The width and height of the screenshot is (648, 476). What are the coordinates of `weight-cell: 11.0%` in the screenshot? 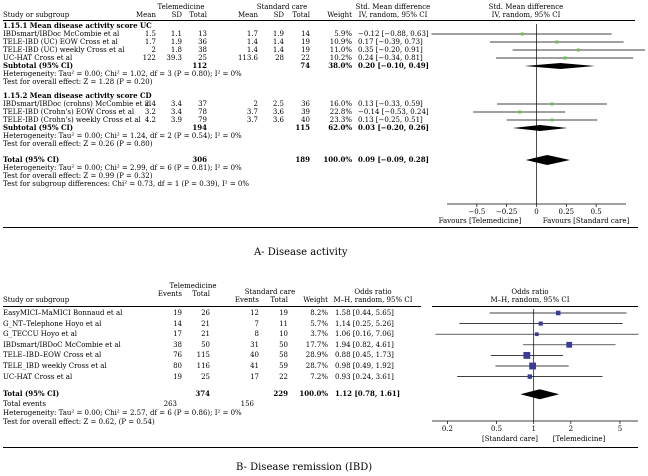 It's located at (340, 50).